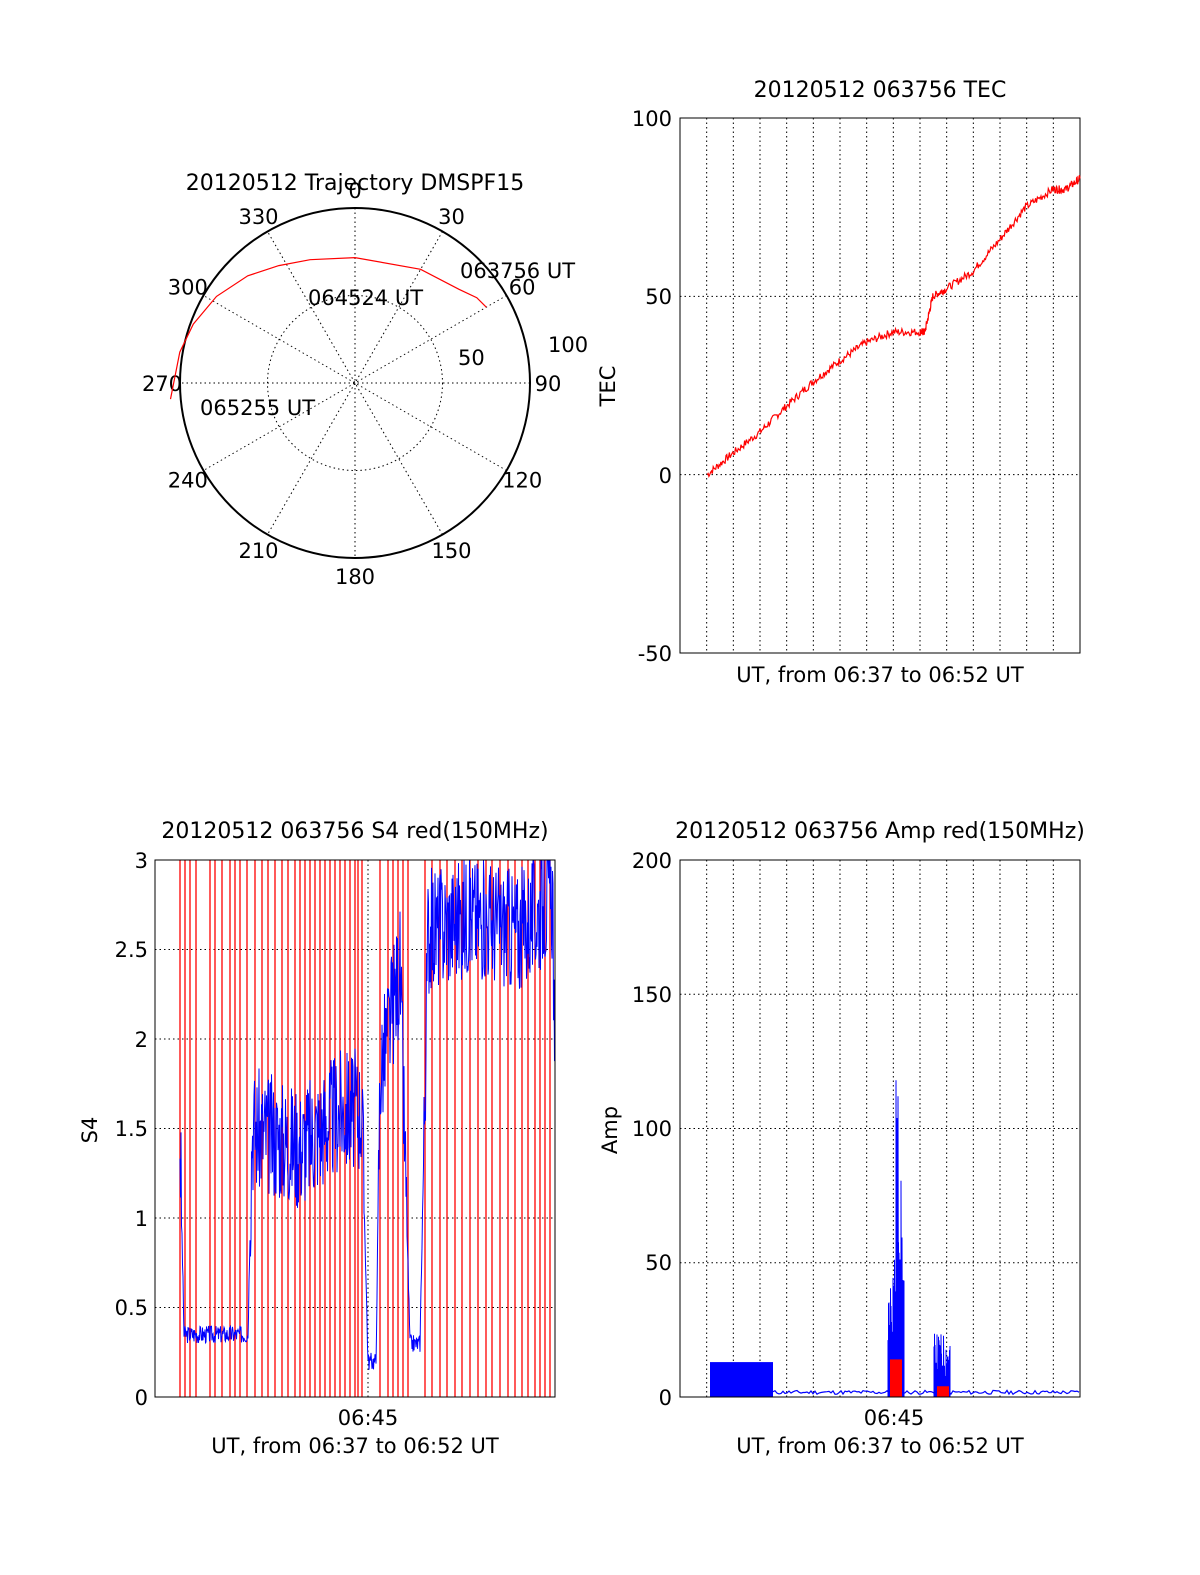  What do you see at coordinates (141, 861) in the screenshot?
I see `s4-ytick-3: 3` at bounding box center [141, 861].